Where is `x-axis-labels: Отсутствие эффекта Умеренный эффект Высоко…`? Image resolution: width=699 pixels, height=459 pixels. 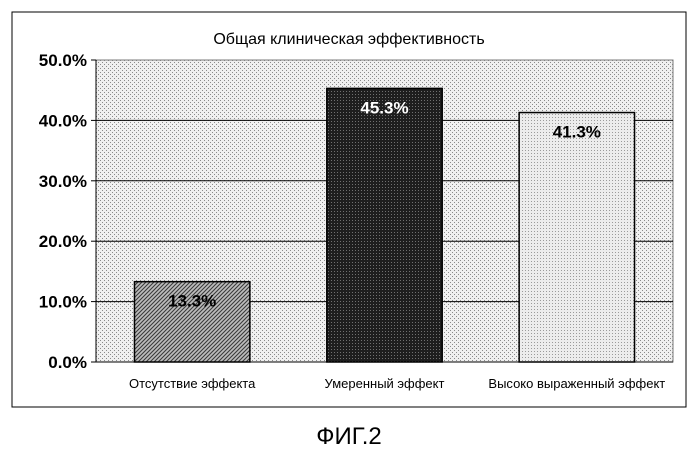
x-axis-labels: Отсутствие эффекта Умеренный эффект Высоко… is located at coordinates (397, 383).